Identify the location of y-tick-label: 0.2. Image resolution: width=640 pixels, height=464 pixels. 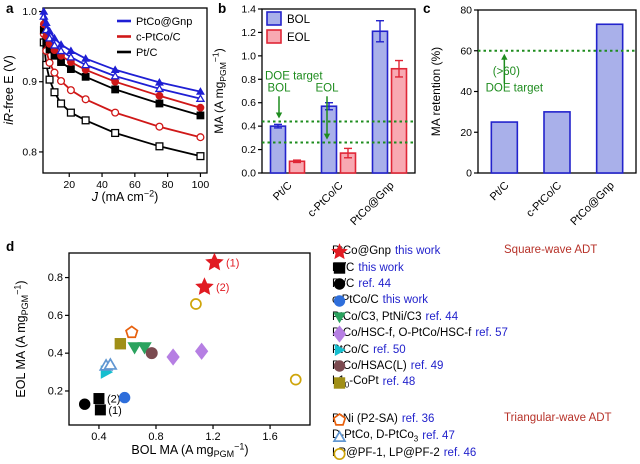
(55, 391).